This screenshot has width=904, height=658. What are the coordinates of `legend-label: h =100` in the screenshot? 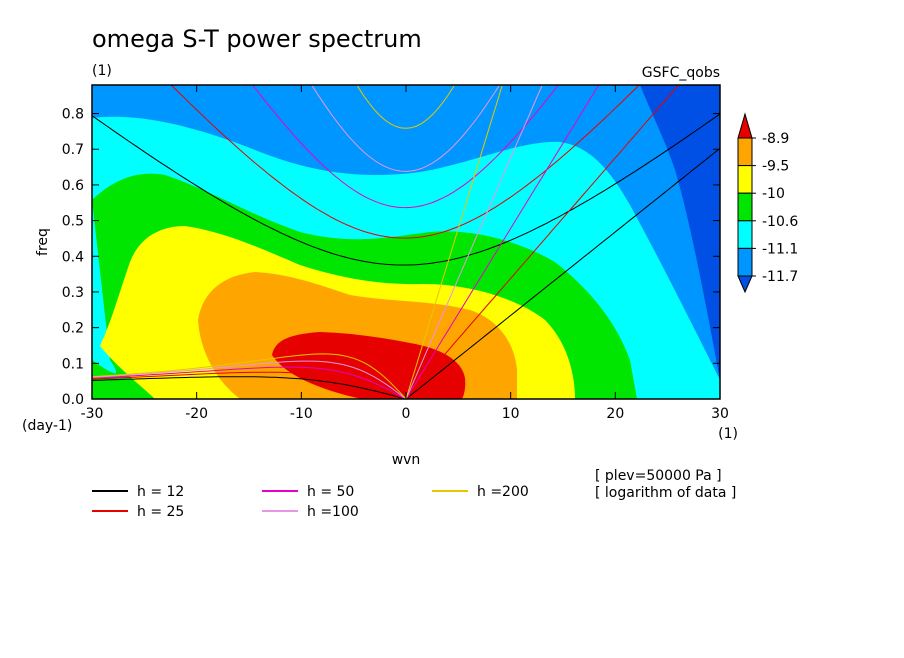 It's located at (333, 512).